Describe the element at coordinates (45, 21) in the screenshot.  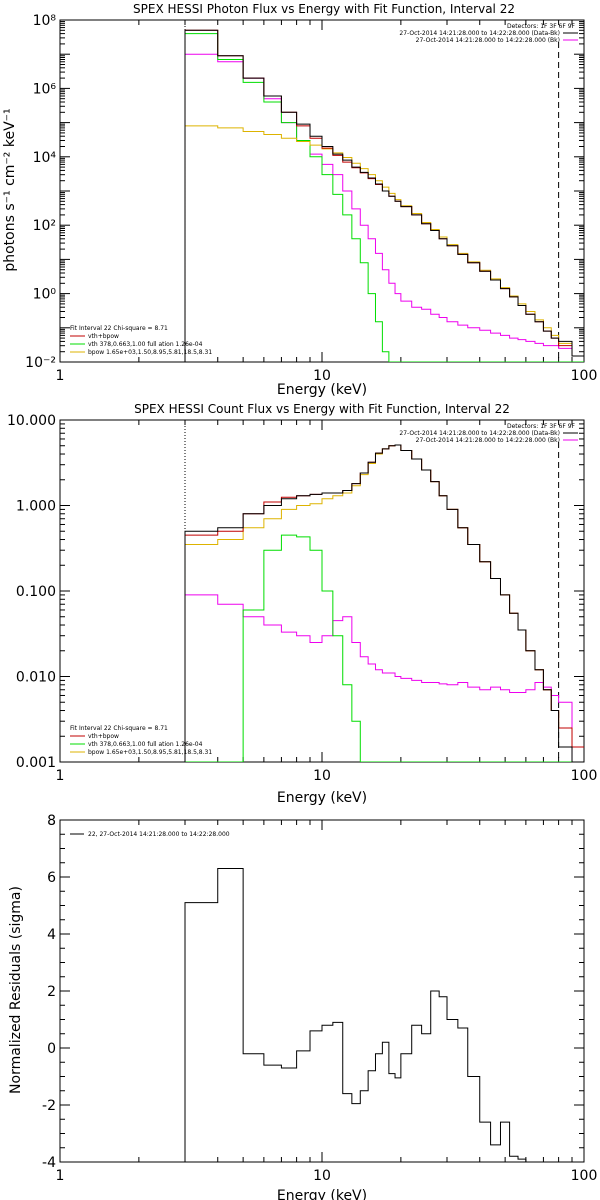
I see `y-tick-label: 10⁸` at that location.